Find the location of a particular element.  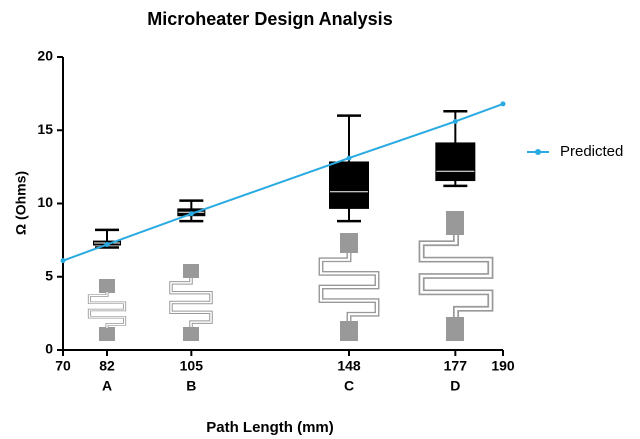

x-tick-label: 70 is located at coordinates (63, 366).